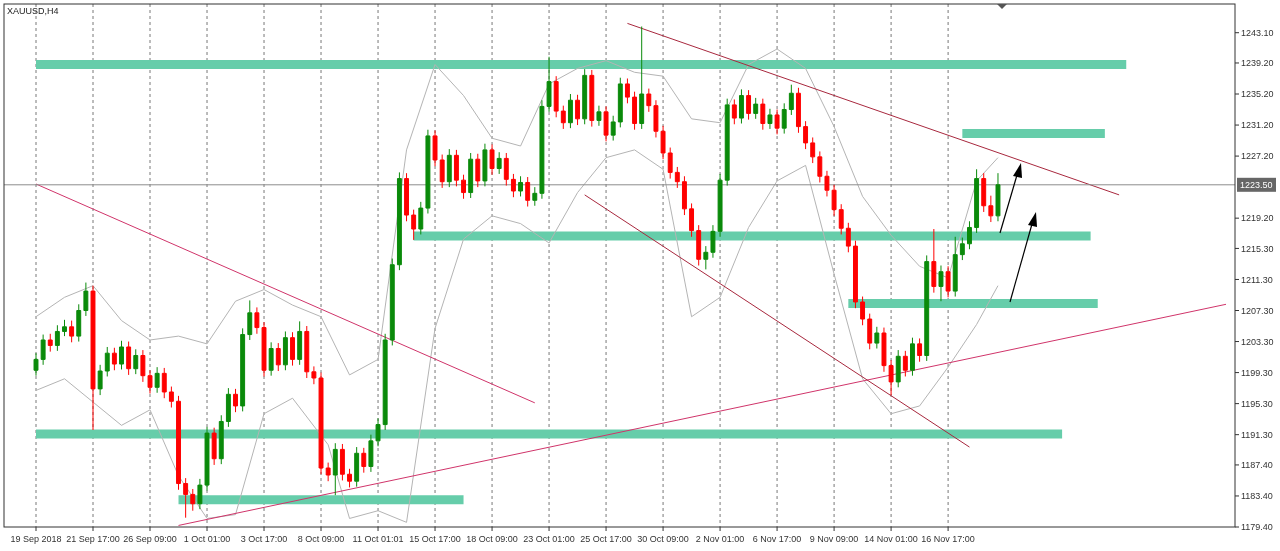 The image size is (1280, 551). I want to click on chart-title: XAUUSD,H4, so click(33, 11).